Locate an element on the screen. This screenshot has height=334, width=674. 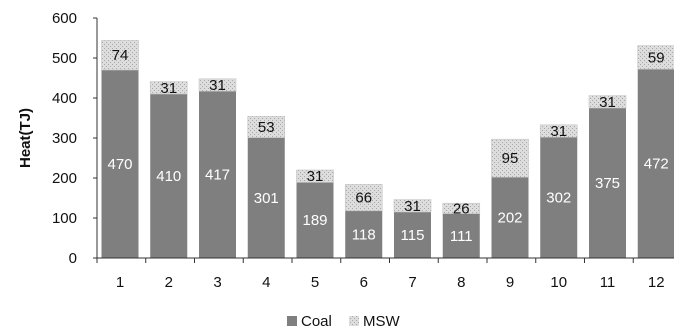
bar-msw-value-label: 66 is located at coordinates (363, 198).